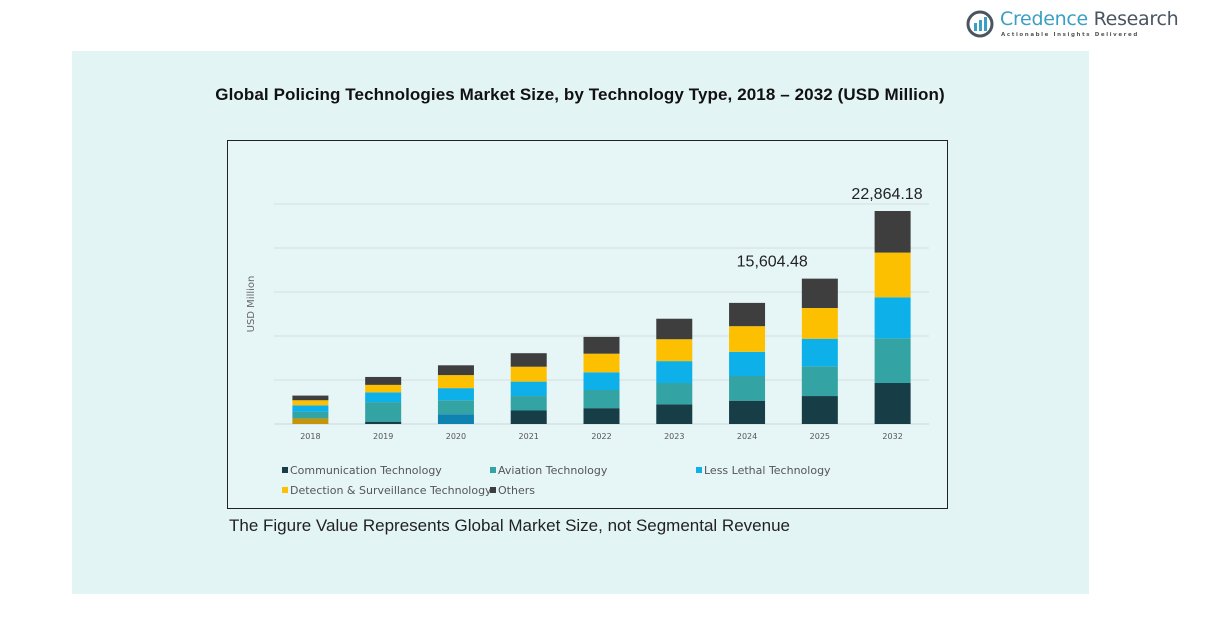 The image size is (1215, 631). What do you see at coordinates (819, 323) in the screenshot?
I see `bar-segment-detection-surveillance-technology-2025` at bounding box center [819, 323].